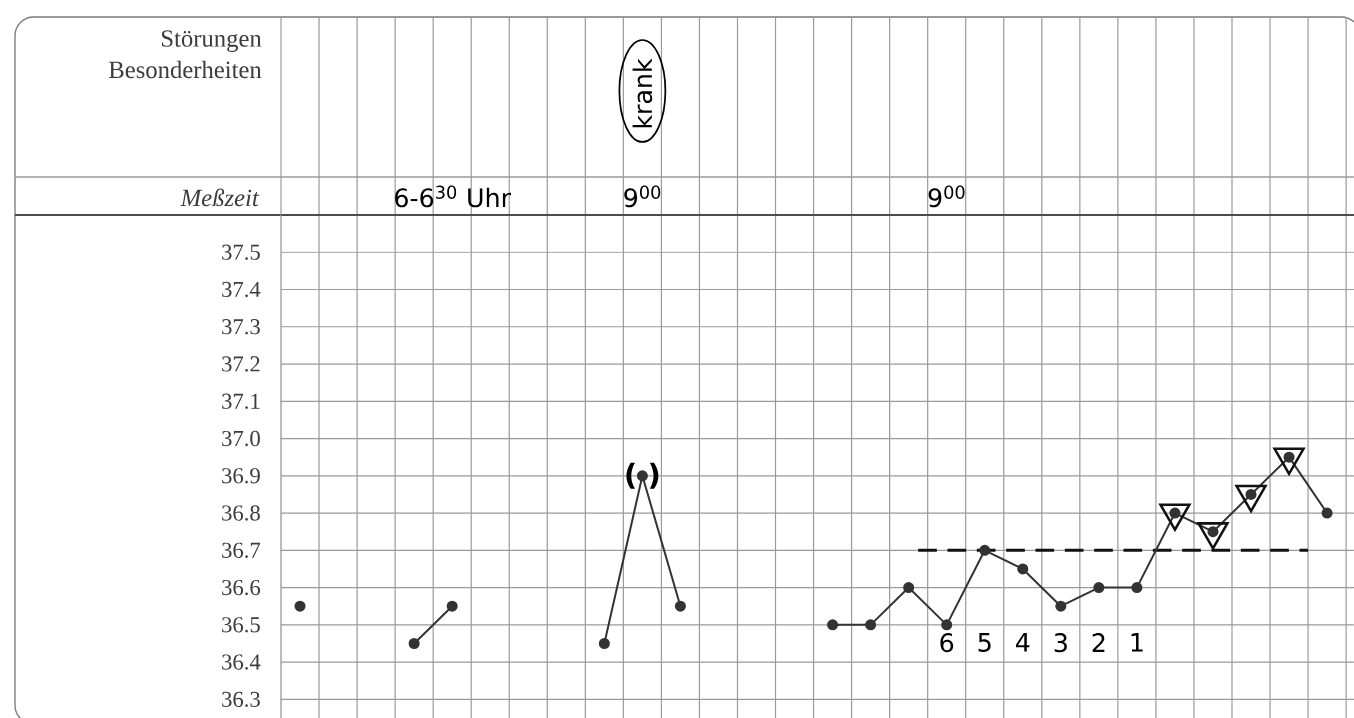  Describe the element at coordinates (1137, 642) in the screenshot. I see `annotation: 1` at that location.